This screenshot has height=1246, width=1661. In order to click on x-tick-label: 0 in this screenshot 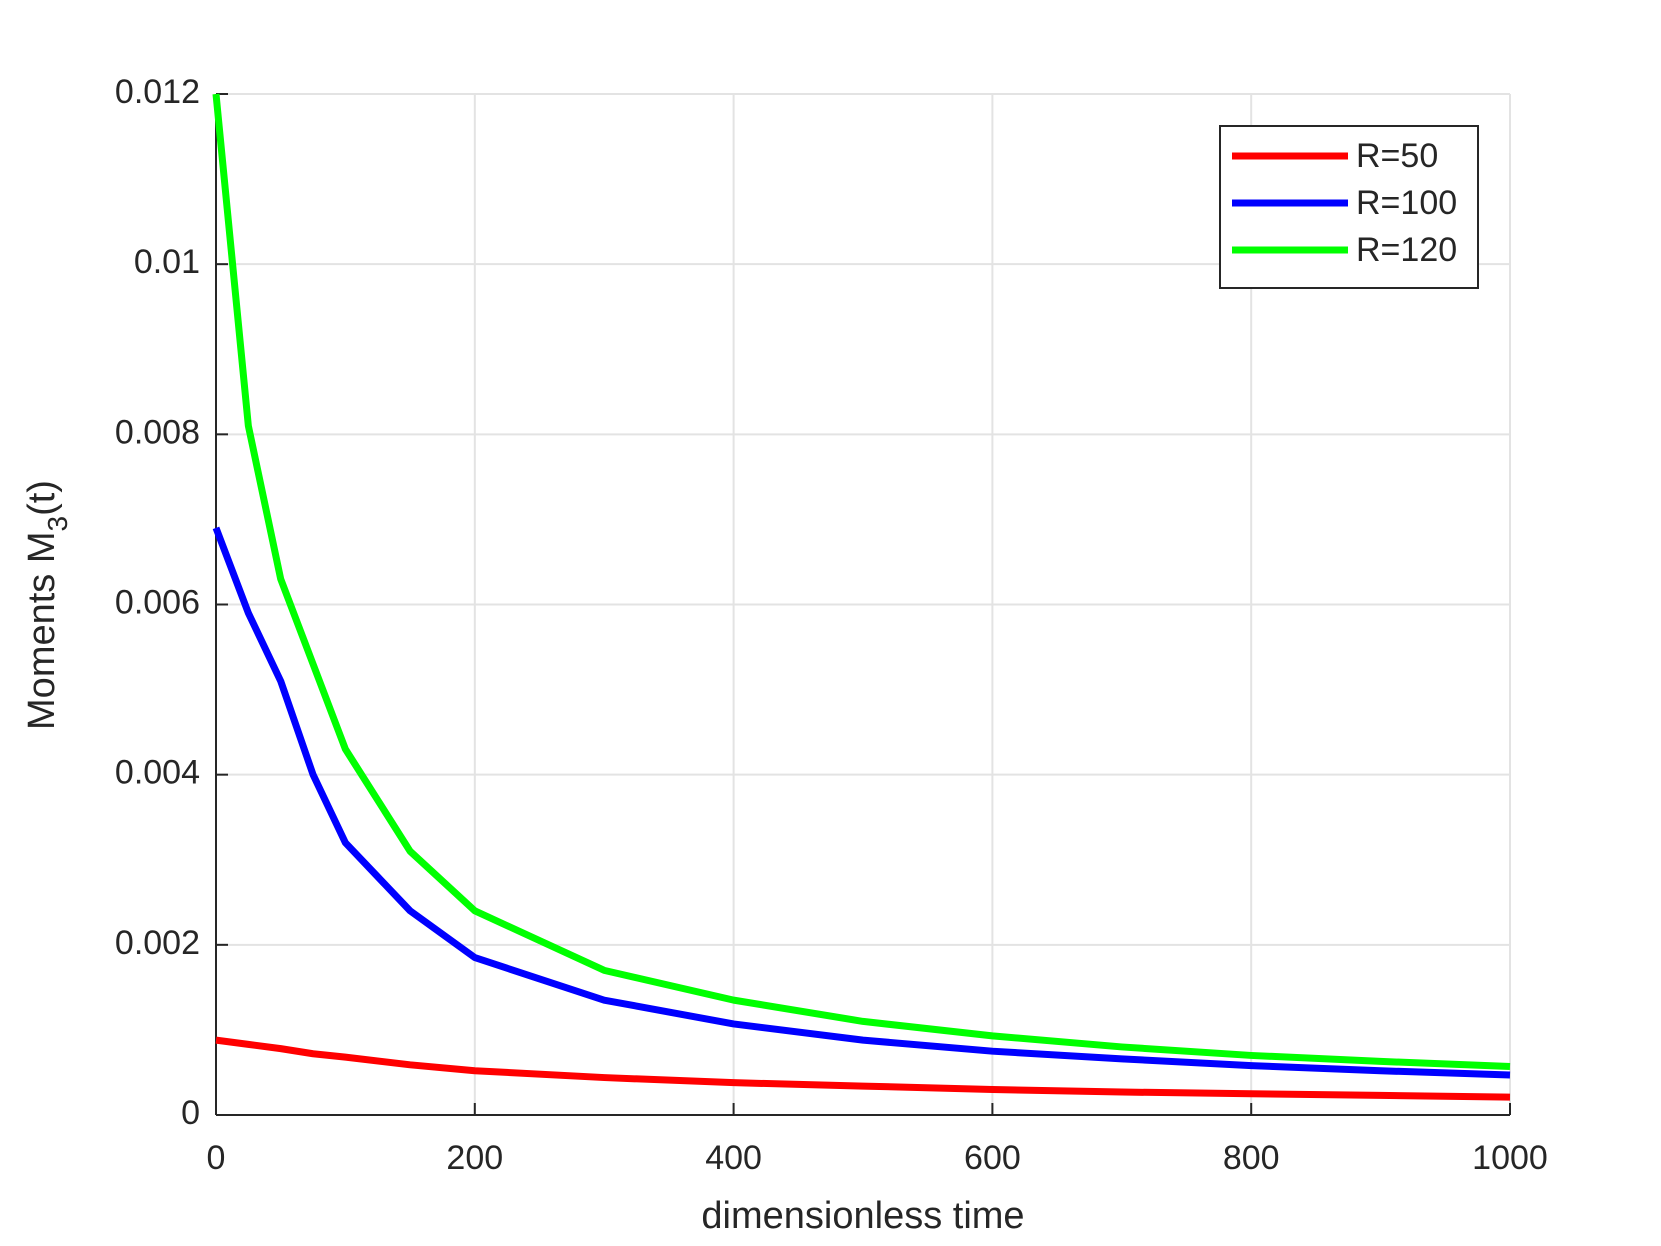, I will do `click(216, 1158)`.